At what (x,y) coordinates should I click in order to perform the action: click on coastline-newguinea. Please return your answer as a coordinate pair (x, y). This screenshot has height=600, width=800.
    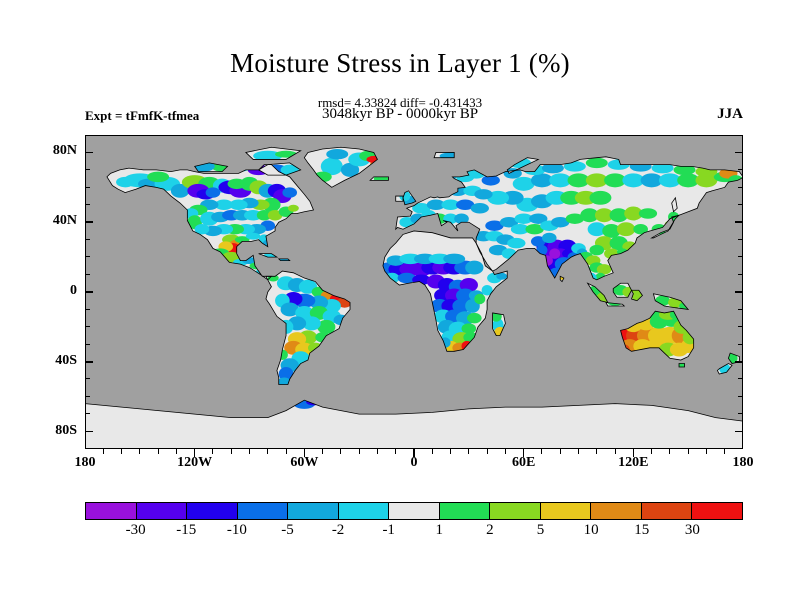
    Looking at the image, I should click on (671, 301).